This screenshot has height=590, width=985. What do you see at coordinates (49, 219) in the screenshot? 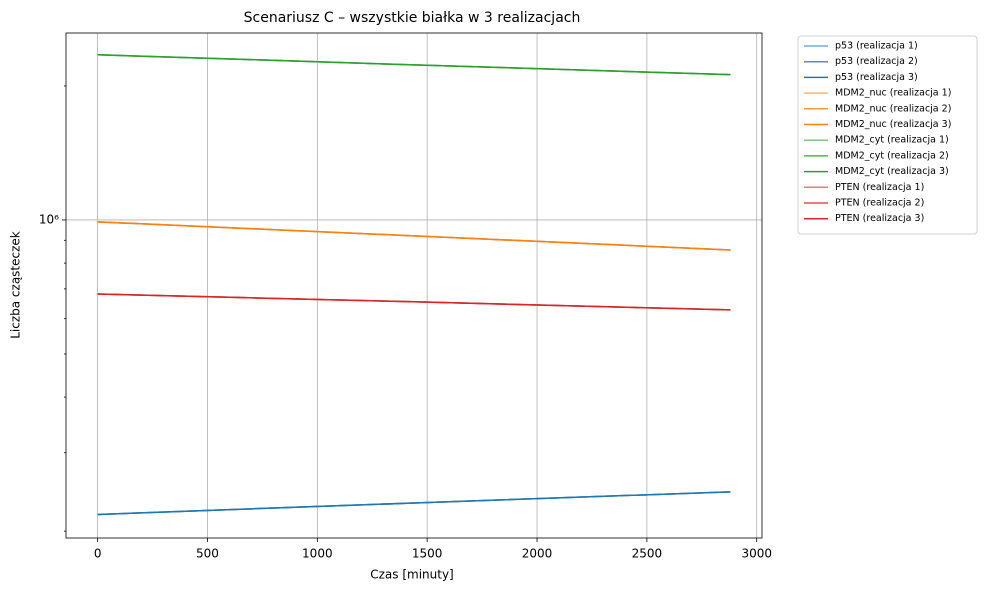
I see `y-tick-label: 10⁶` at bounding box center [49, 219].